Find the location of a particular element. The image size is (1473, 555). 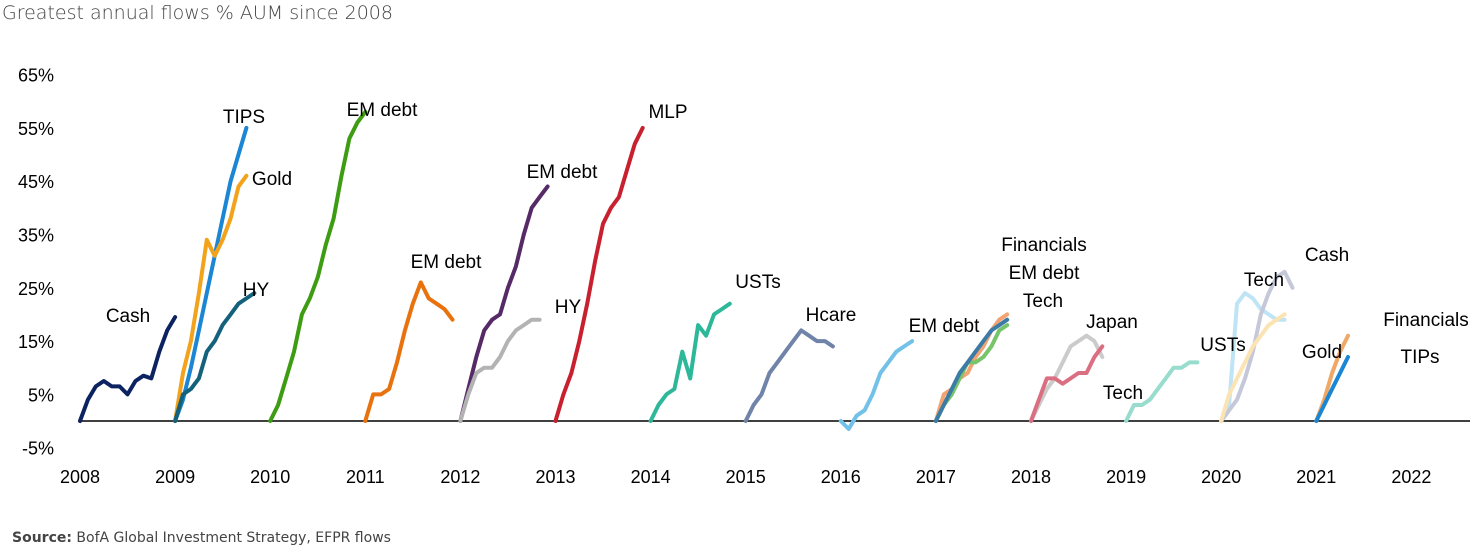

source-label: Source: is located at coordinates (42, 538).